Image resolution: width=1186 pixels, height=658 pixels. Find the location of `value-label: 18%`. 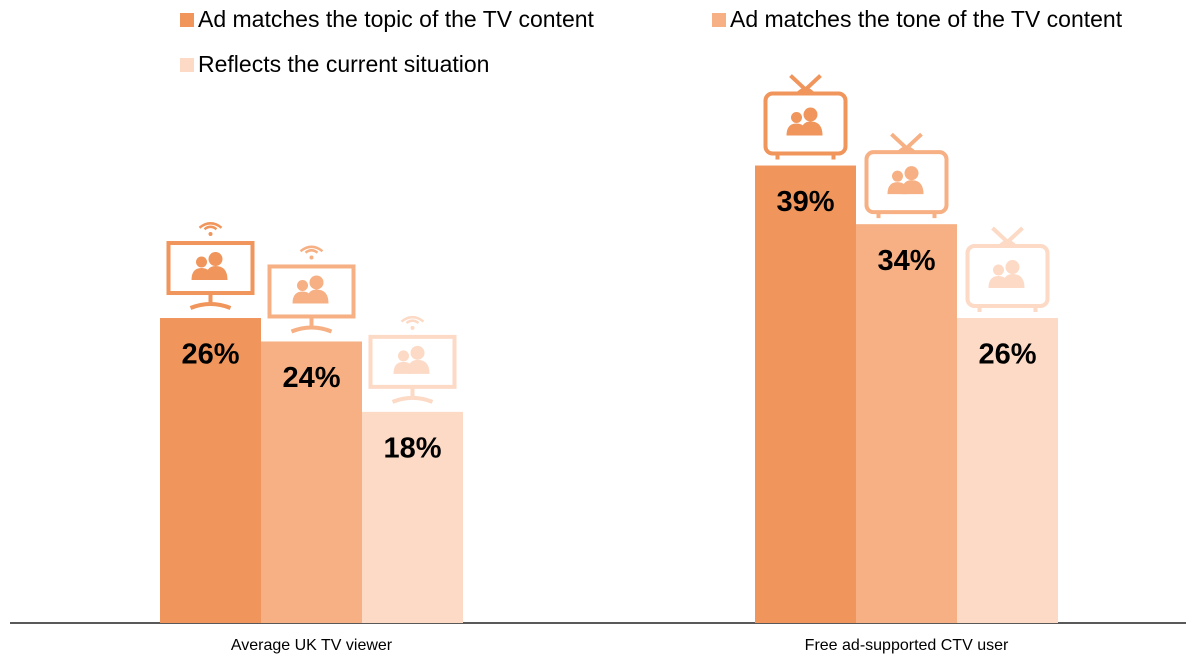

value-label: 18% is located at coordinates (412, 449).